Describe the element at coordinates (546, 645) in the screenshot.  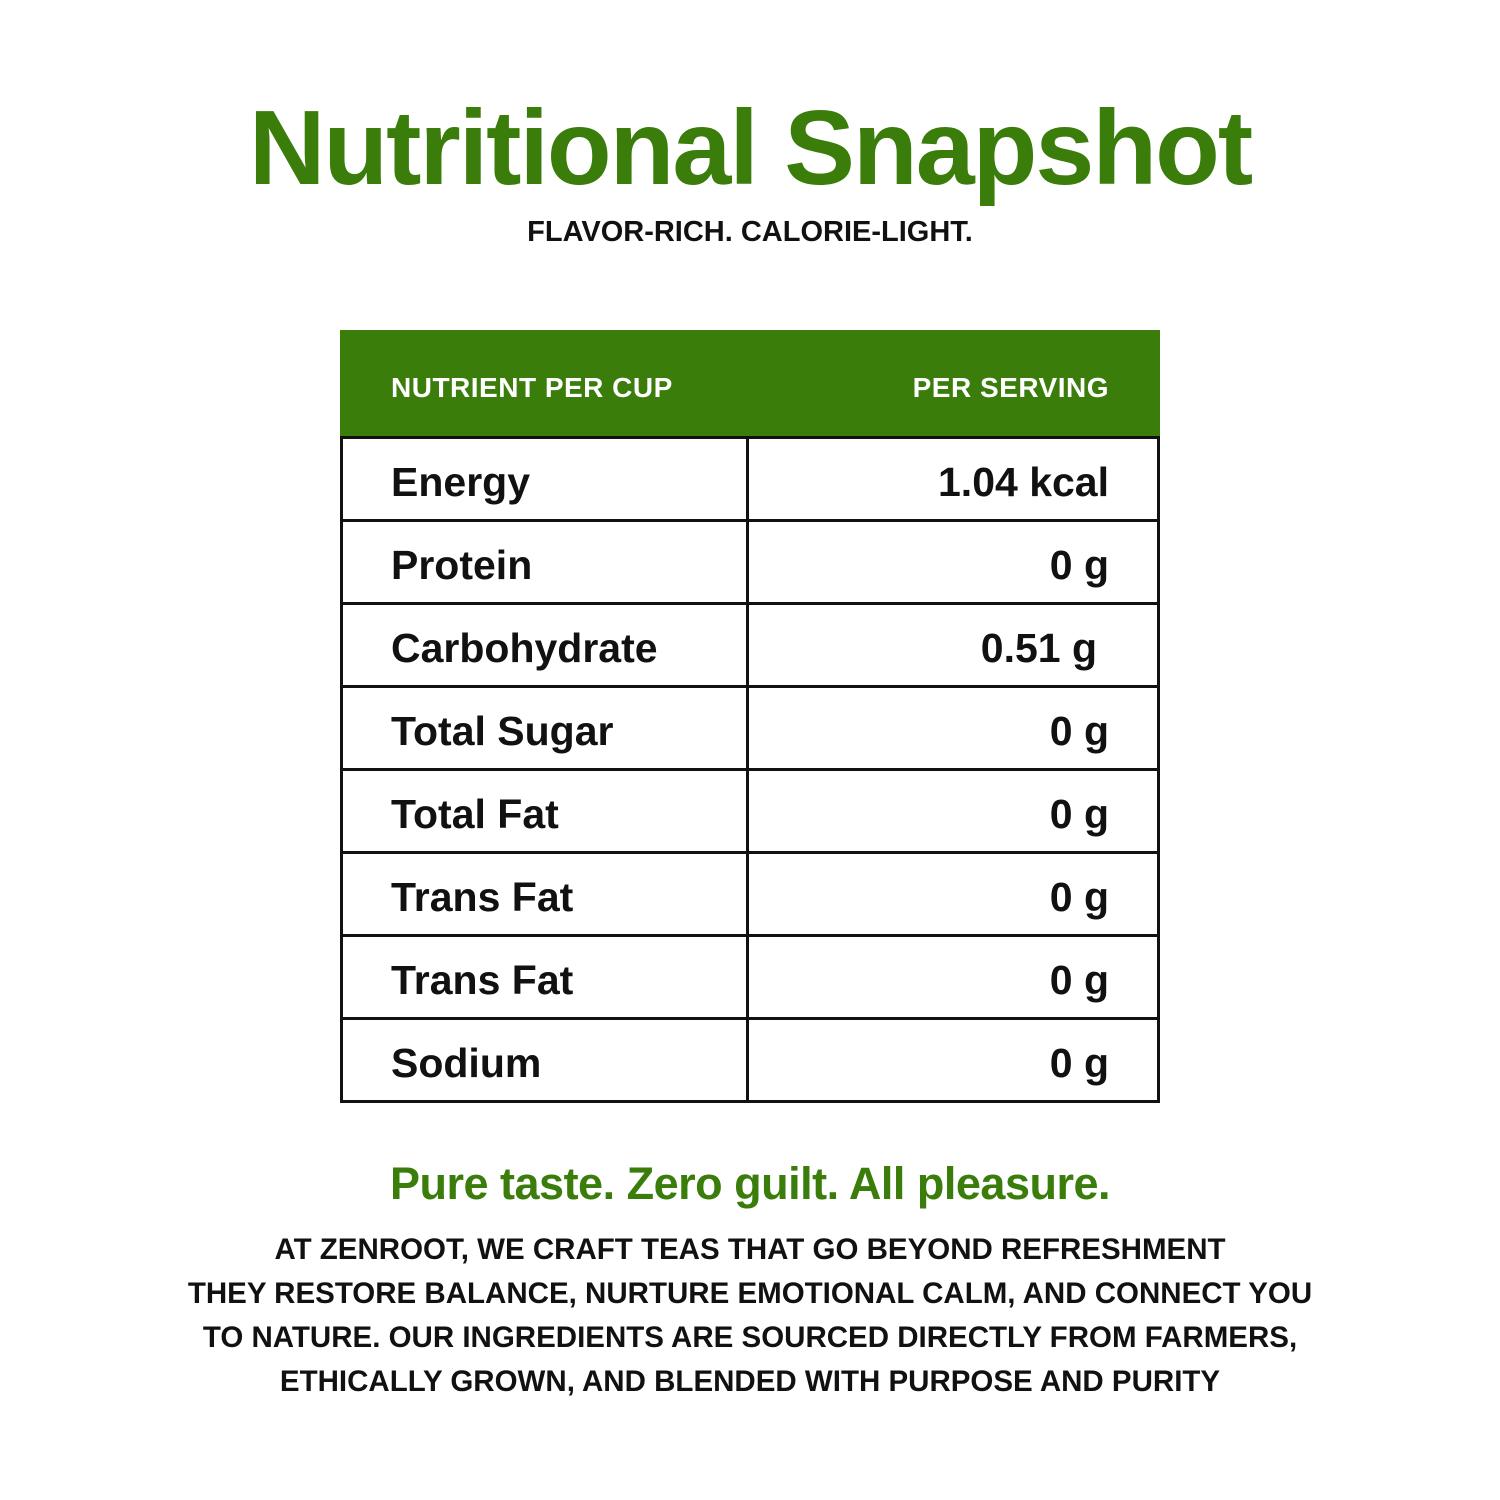
I see `nutrient-name: Carbohydrate` at that location.